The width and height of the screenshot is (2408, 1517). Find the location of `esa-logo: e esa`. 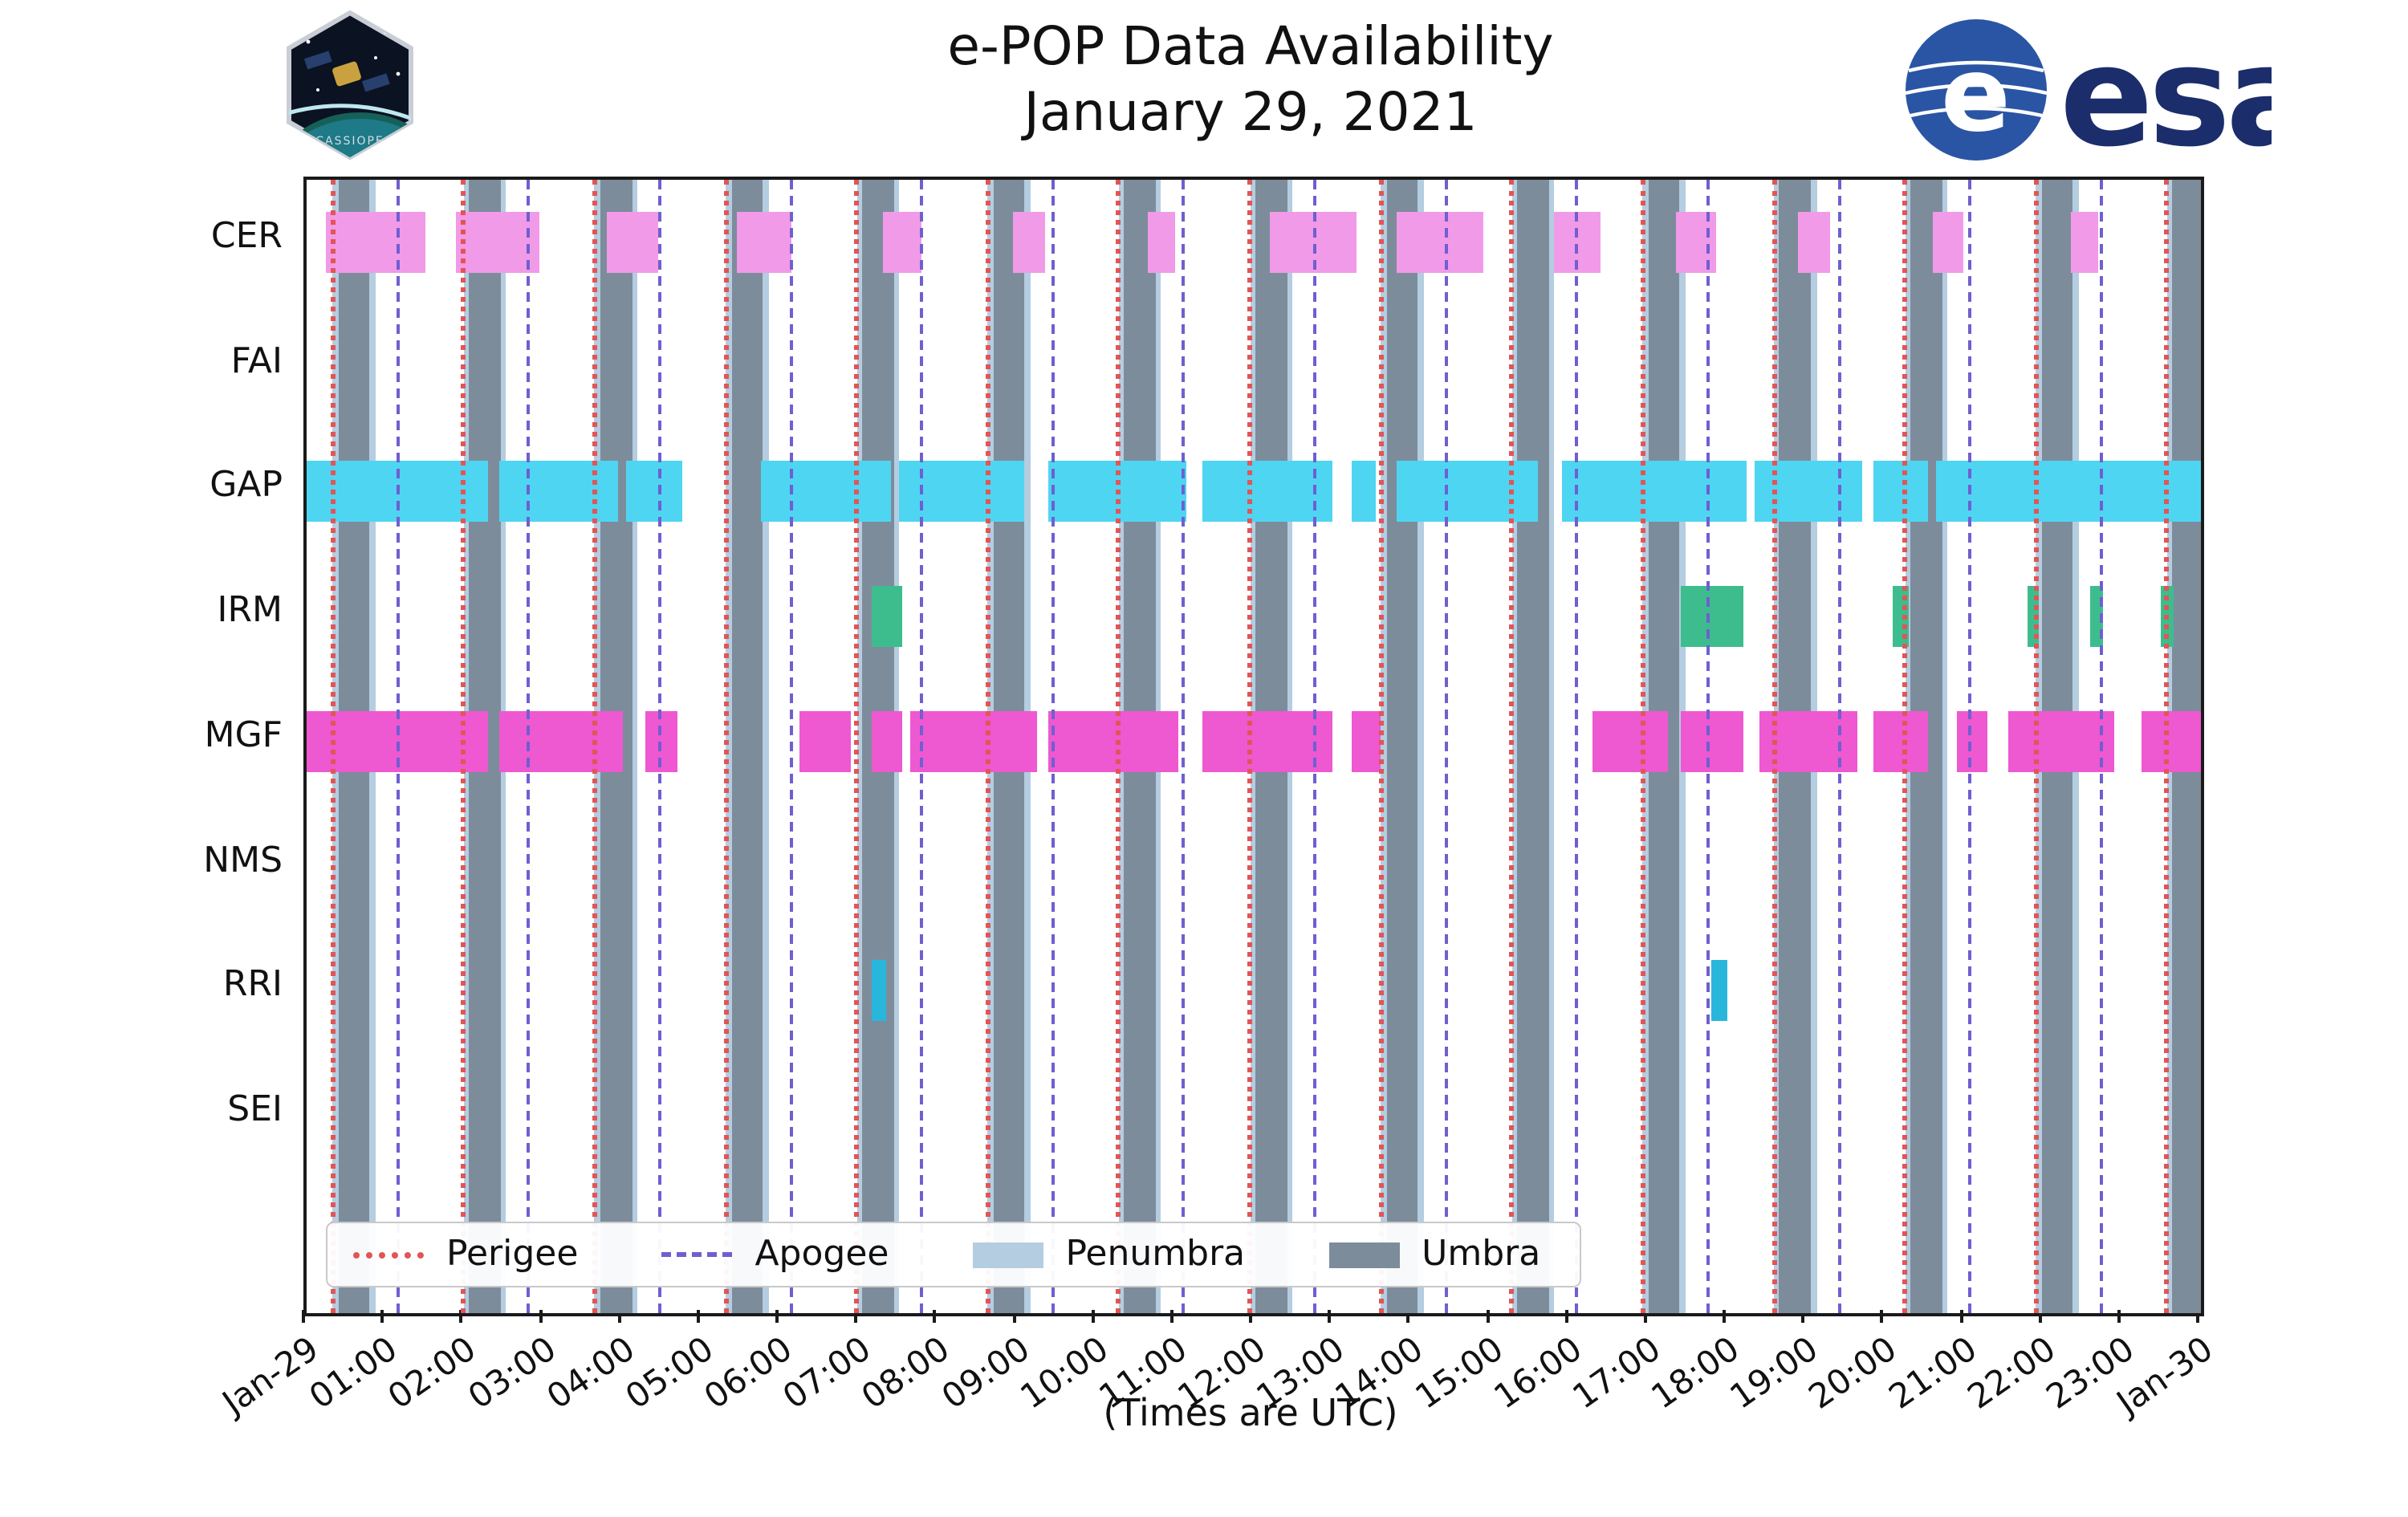

esa-logo: e esa is located at coordinates (2088, 91).